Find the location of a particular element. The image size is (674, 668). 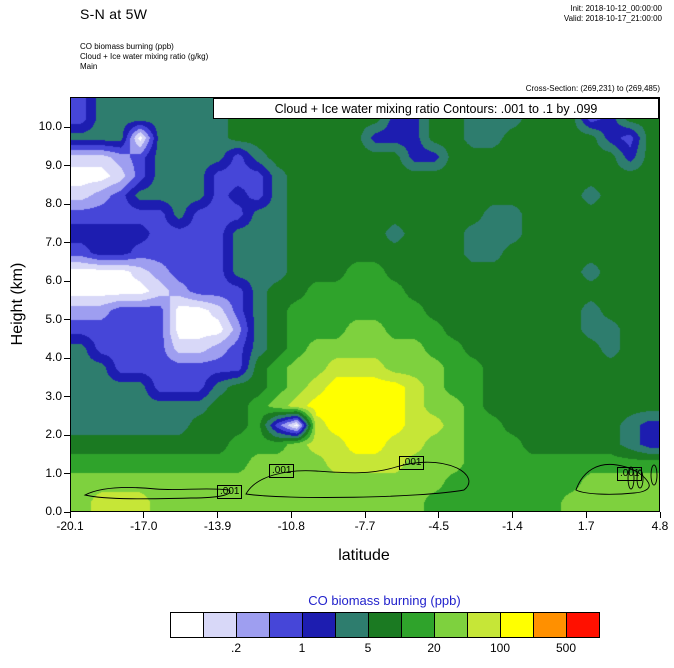

x-tick-label: -7.7 is located at coordinates (365, 526).